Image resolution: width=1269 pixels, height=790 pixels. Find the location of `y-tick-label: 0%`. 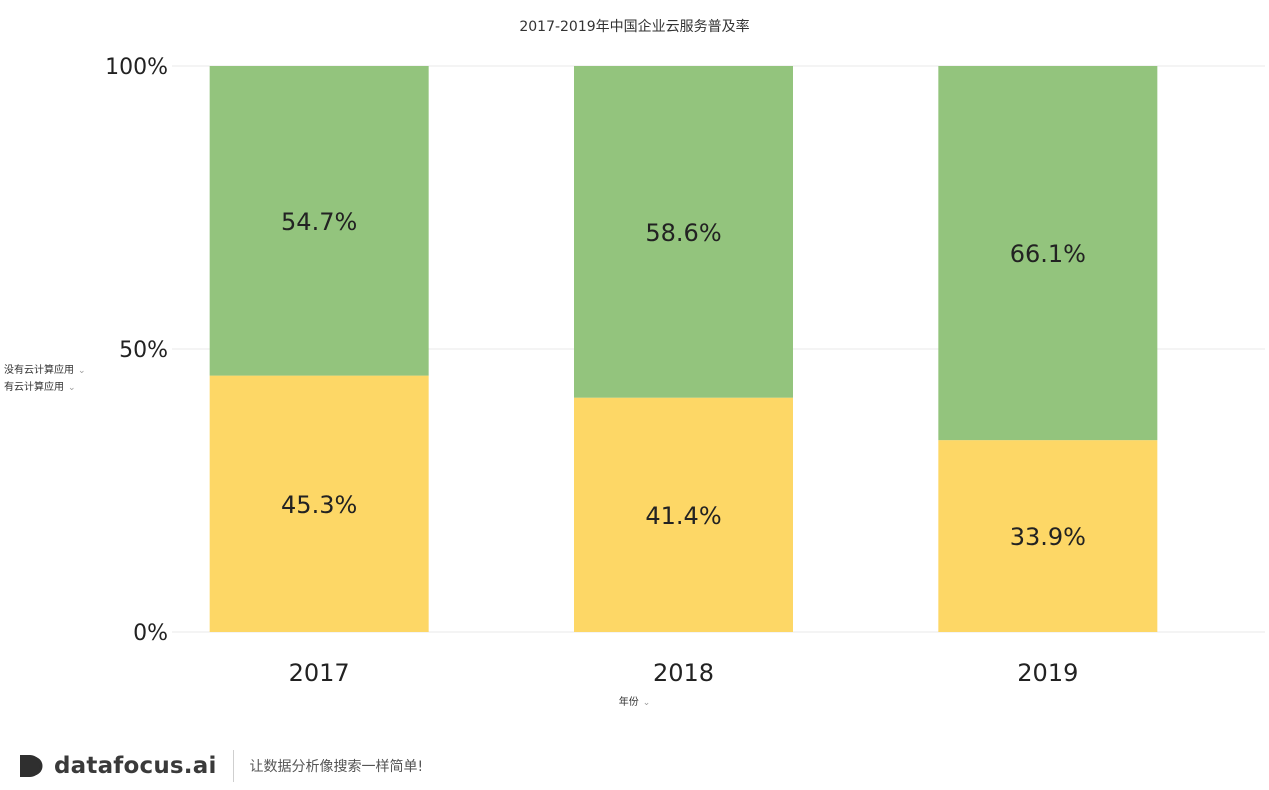

y-tick-label: 0% is located at coordinates (150, 633).